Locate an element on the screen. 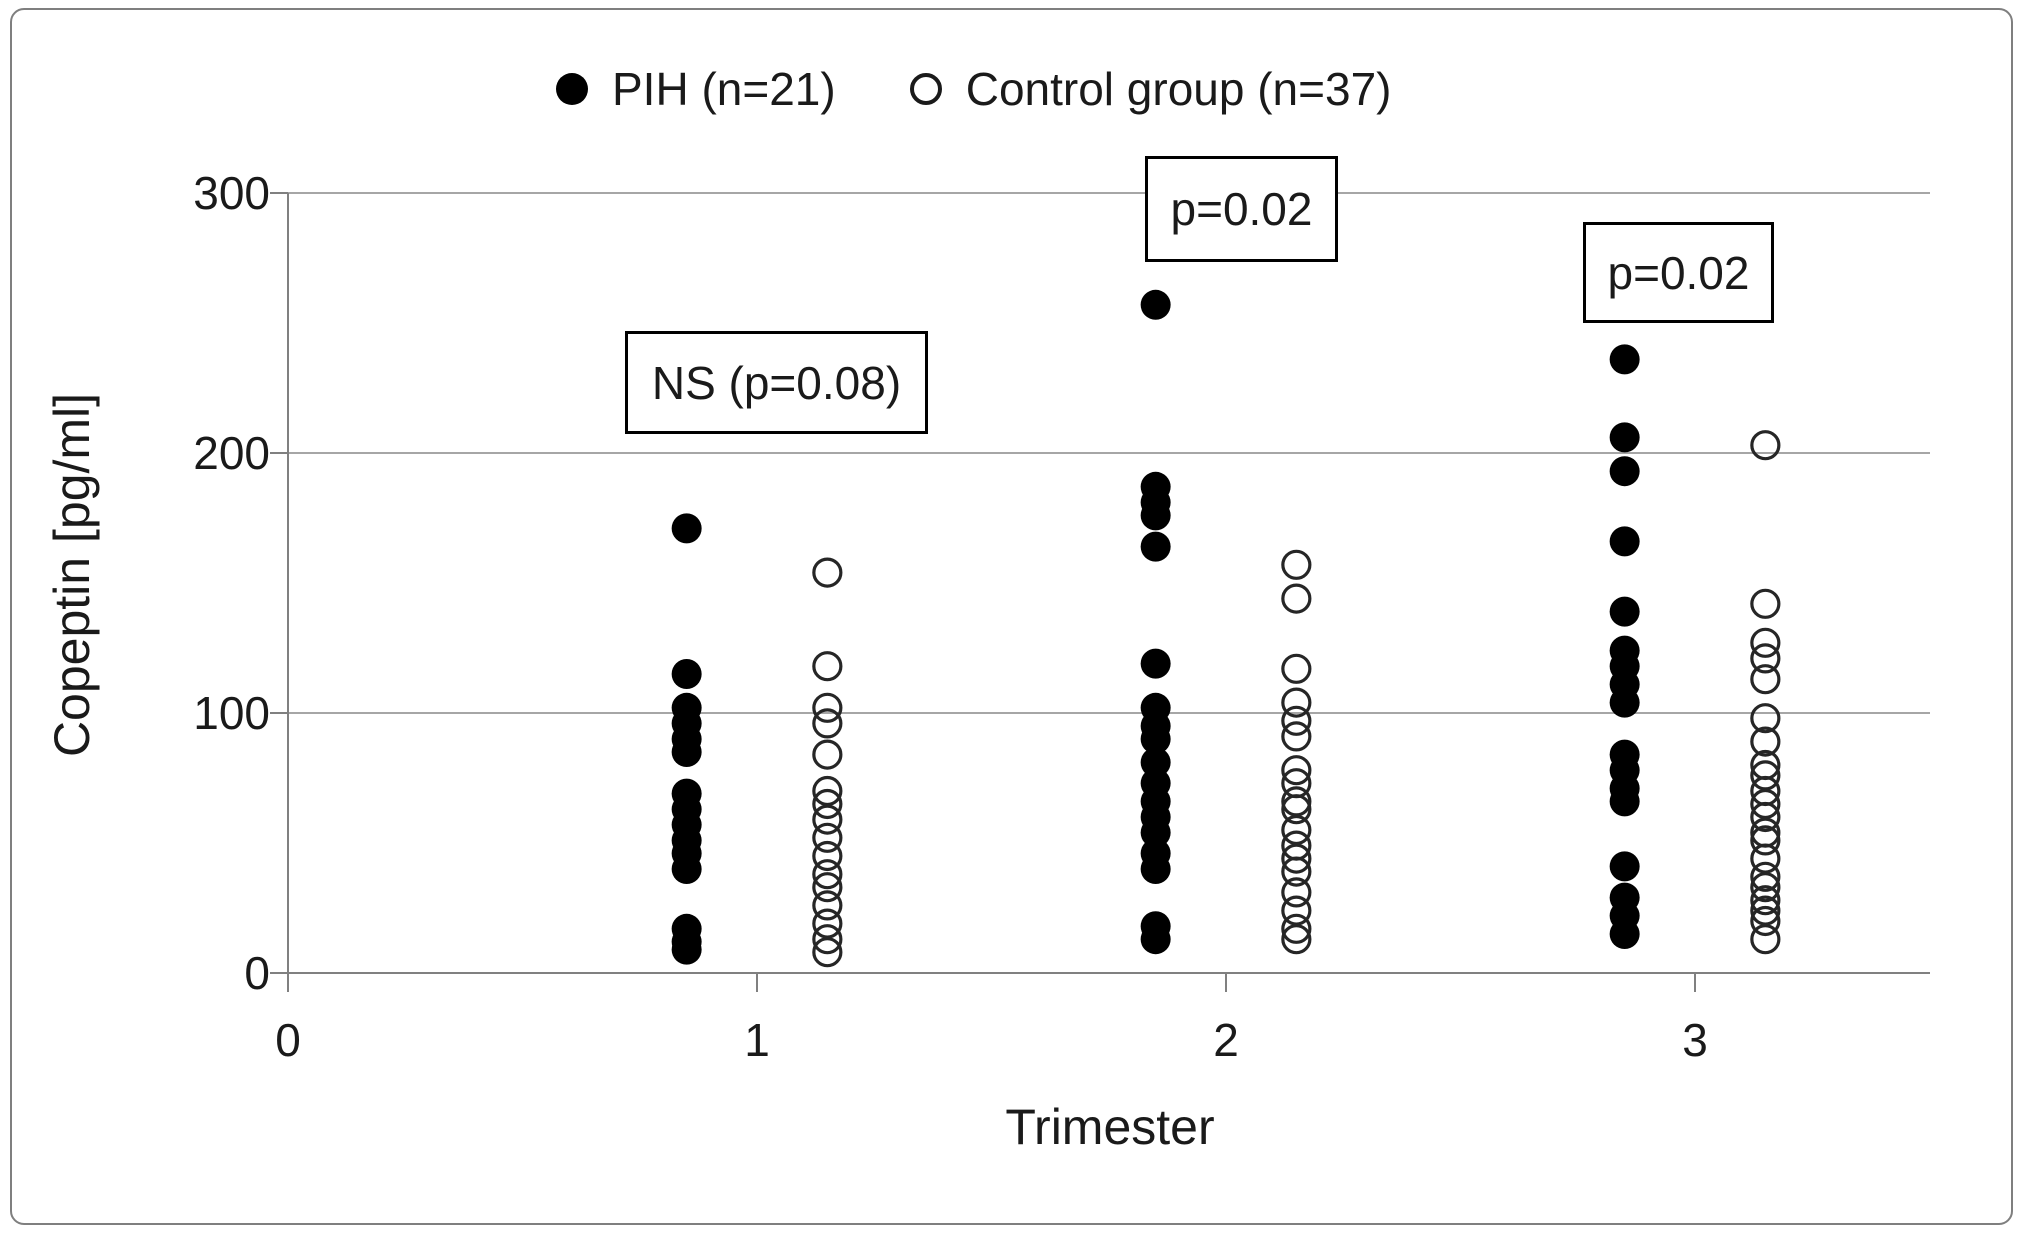 The width and height of the screenshot is (2025, 1235). x-tick-label-3: 3 is located at coordinates (1695, 1040).